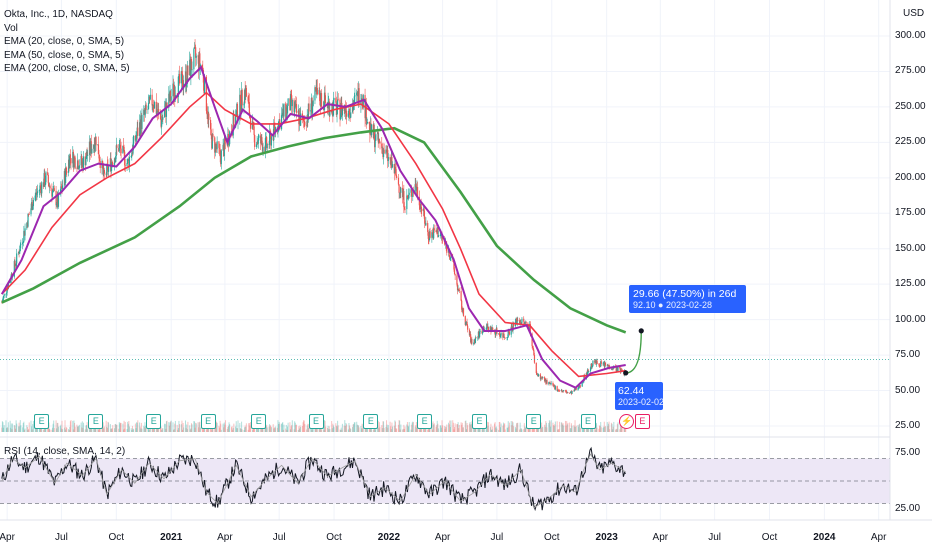 The height and width of the screenshot is (550, 932). I want to click on projection-arrow, so click(633, 352).